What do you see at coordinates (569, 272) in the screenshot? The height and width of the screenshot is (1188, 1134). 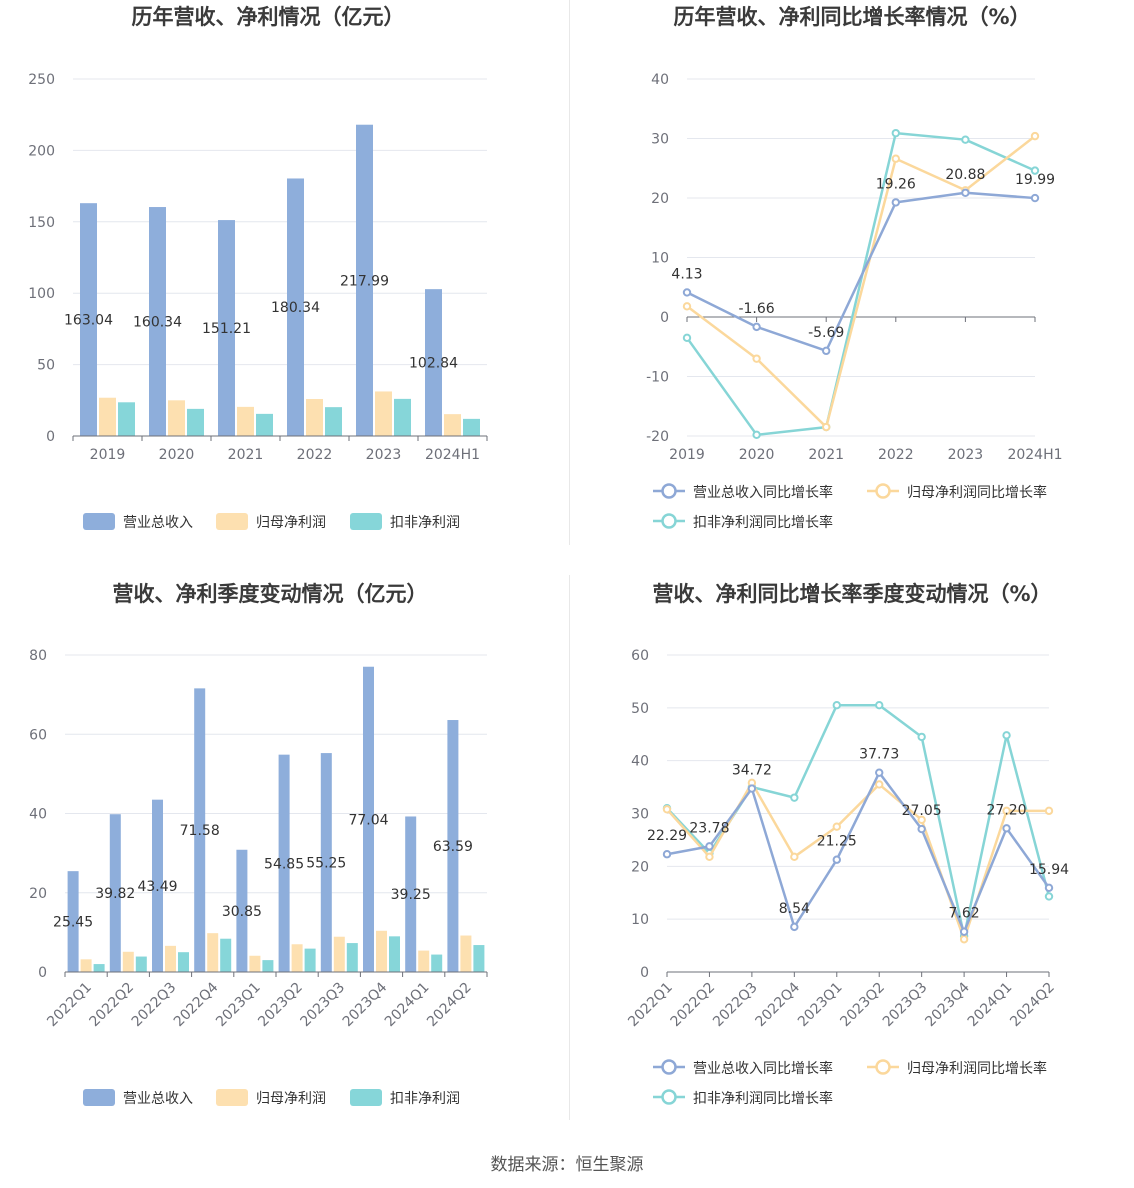 I see `divider-top` at bounding box center [569, 272].